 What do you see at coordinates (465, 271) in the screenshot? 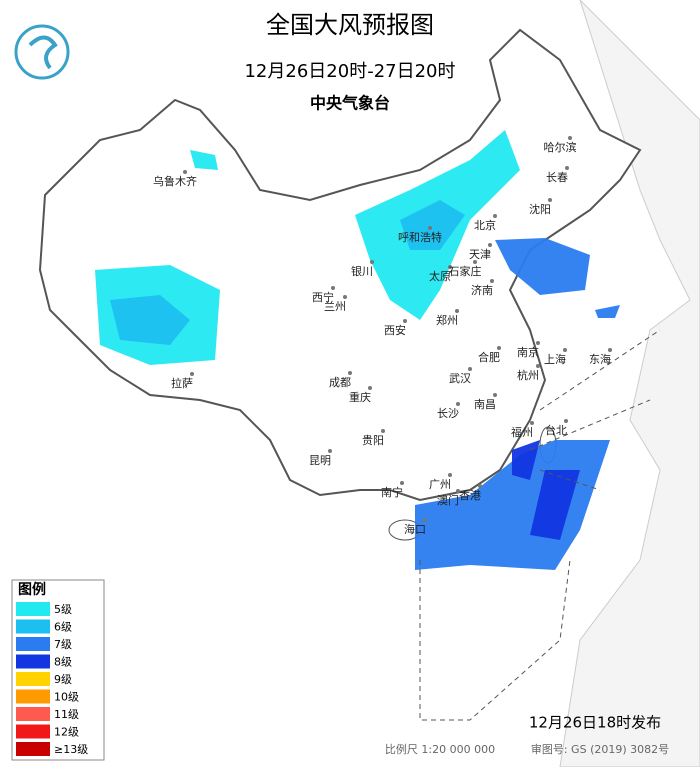
I see `city-label: 石家庄` at bounding box center [465, 271].